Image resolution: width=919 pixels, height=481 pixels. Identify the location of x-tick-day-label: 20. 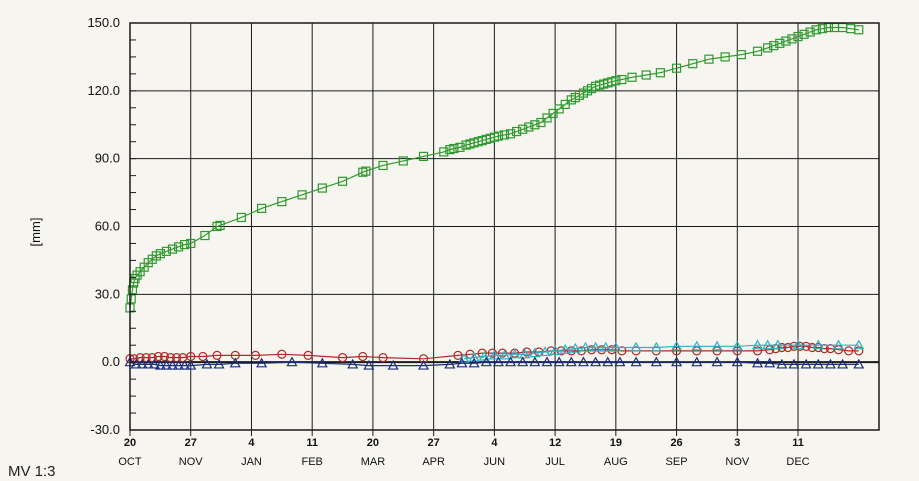
(130, 443).